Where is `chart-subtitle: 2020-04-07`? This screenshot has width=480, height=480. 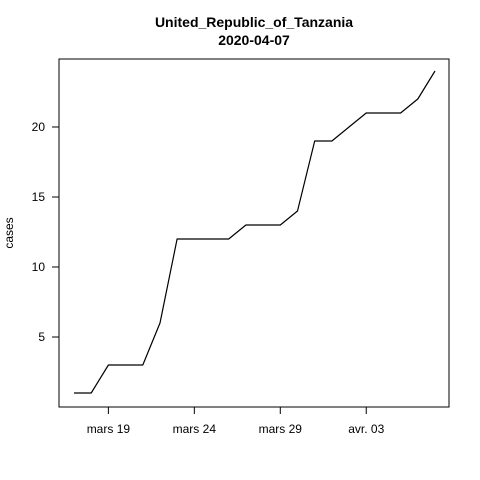
chart-subtitle: 2020-04-07 is located at coordinates (254, 40).